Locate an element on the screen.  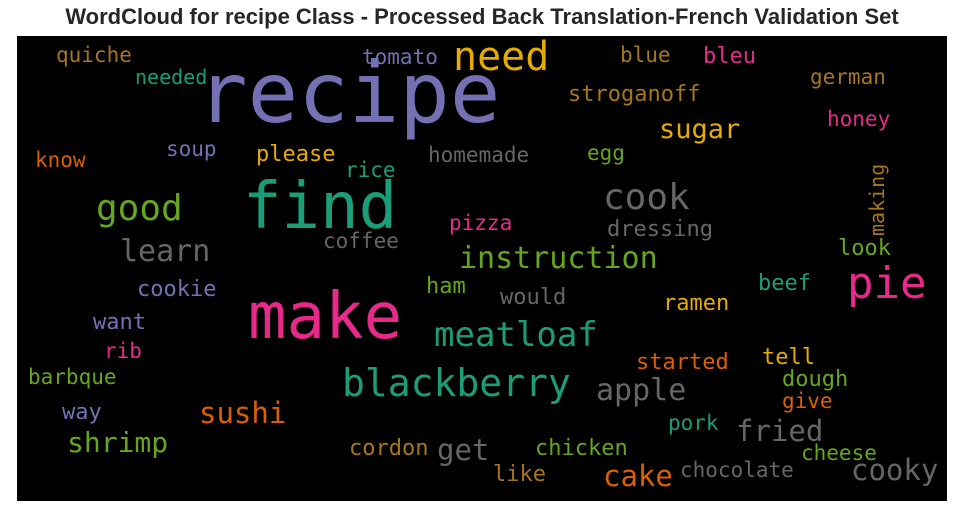
word-give: give is located at coordinates (807, 401).